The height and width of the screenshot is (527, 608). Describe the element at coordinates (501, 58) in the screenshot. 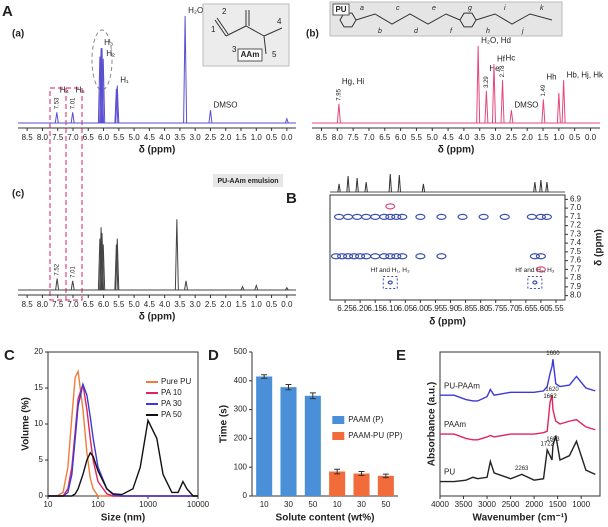

I see `peak-label: Hf` at that location.